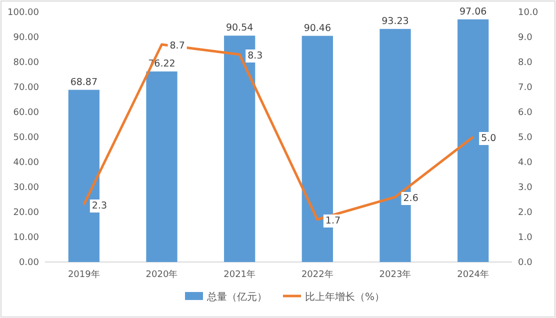 The image size is (556, 318). I want to click on y-tick-label: 30.00, so click(26, 188).